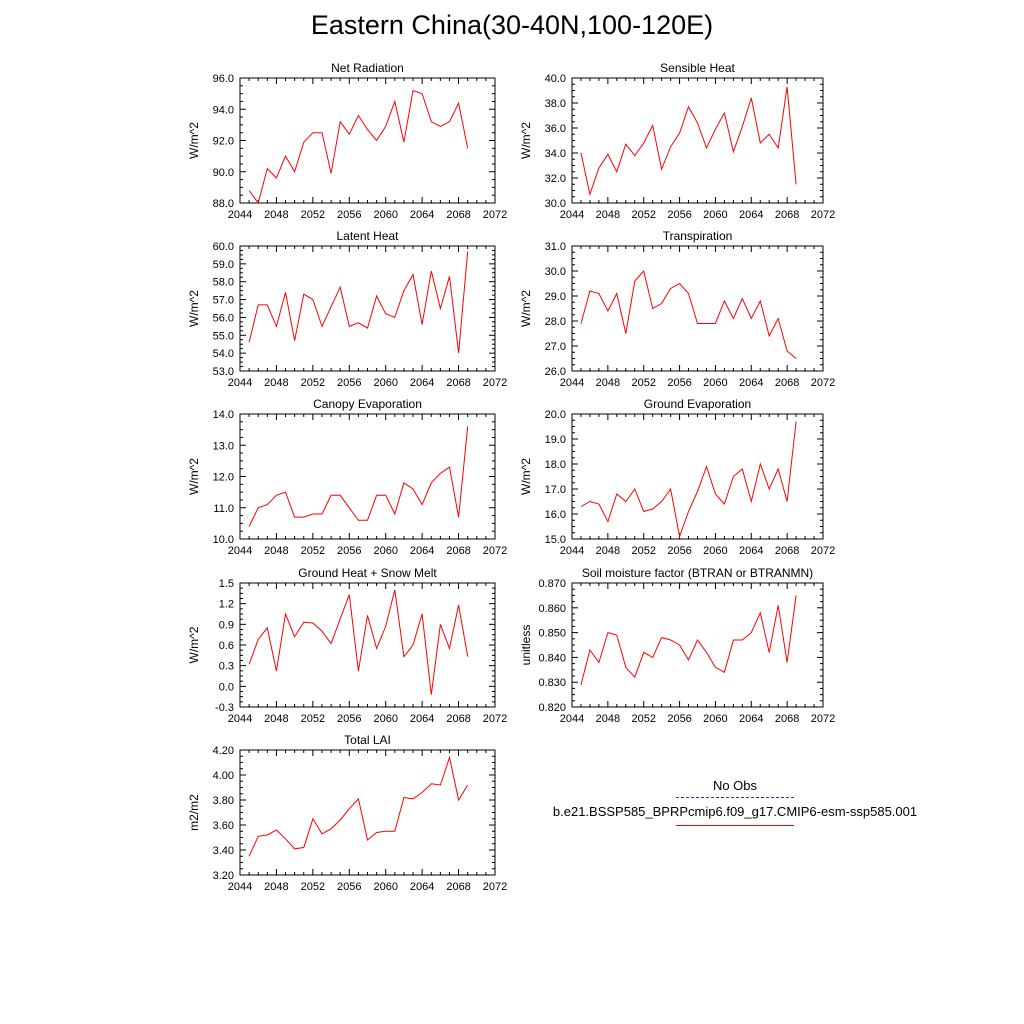 This screenshot has height=1024, width=1024. I want to click on y-tick-label: 11.0, so click(223, 509).